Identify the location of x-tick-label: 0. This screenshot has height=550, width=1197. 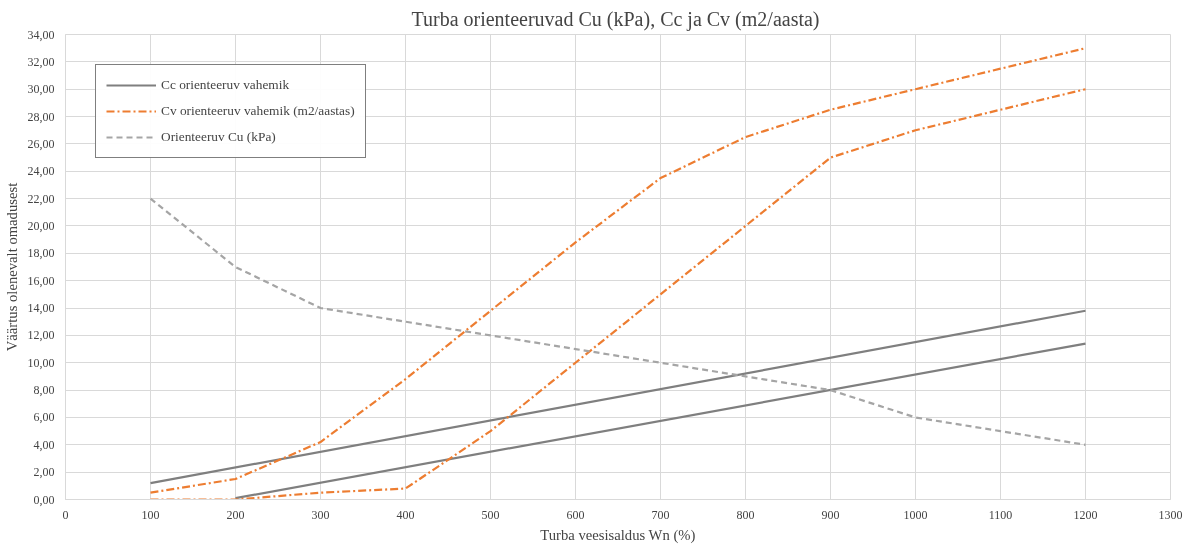
(65, 514).